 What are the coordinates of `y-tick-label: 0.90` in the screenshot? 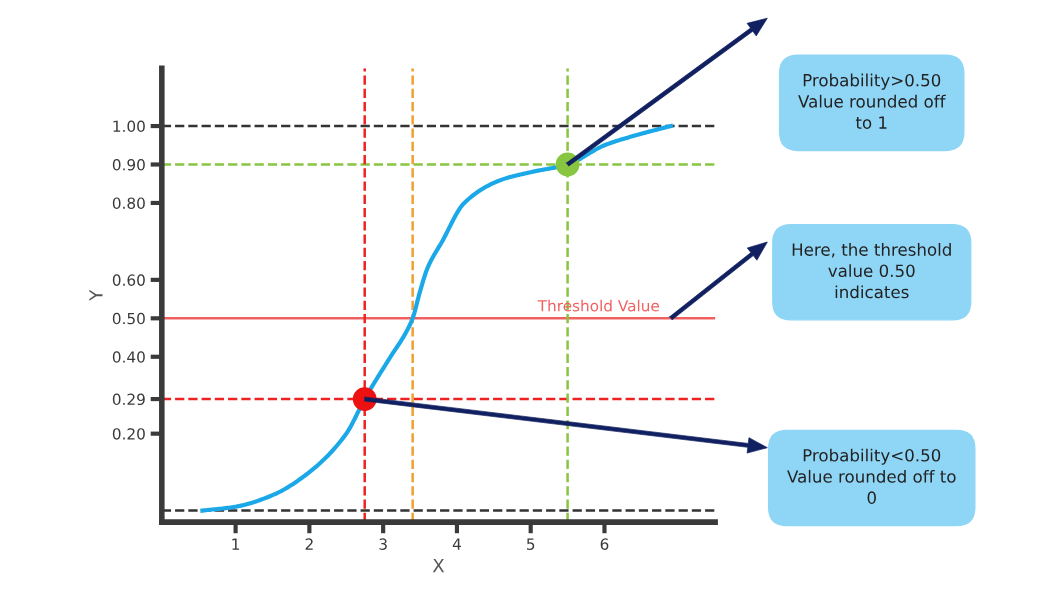 It's located at (128, 164).